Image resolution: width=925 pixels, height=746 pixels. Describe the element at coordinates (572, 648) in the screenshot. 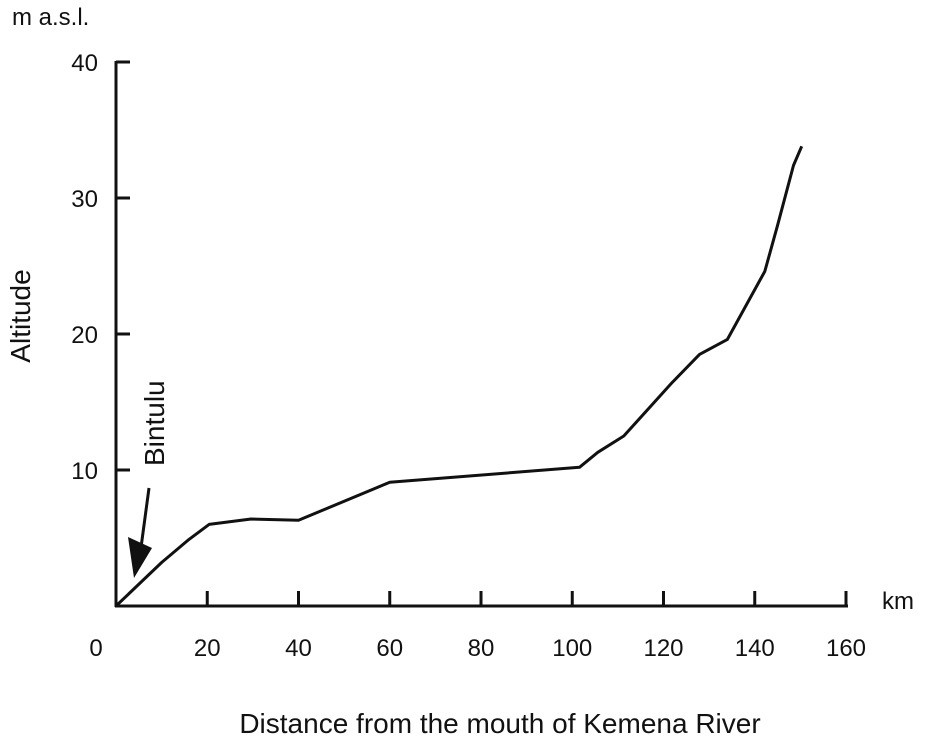

I see `x-tick-label: 100` at that location.